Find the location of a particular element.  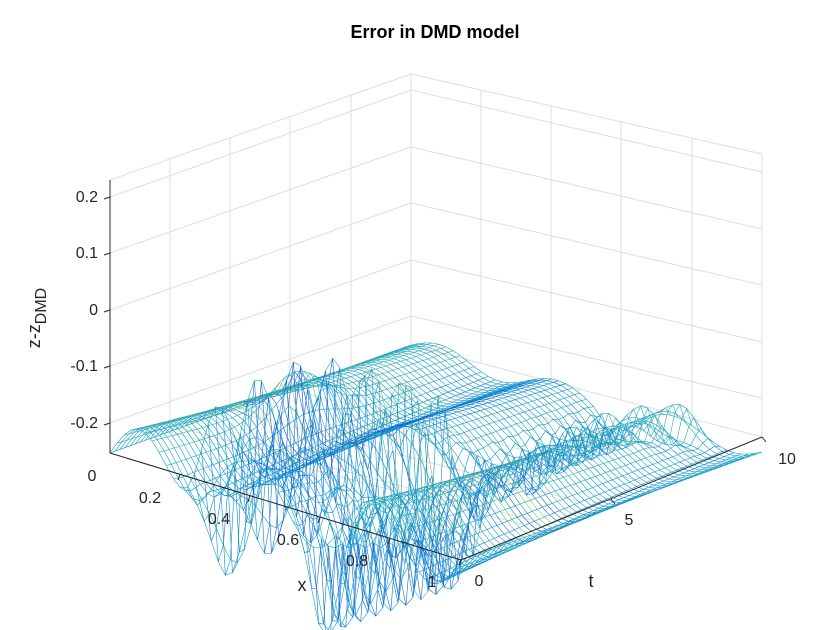

z-tick-label: -0.1 is located at coordinates (84, 366).